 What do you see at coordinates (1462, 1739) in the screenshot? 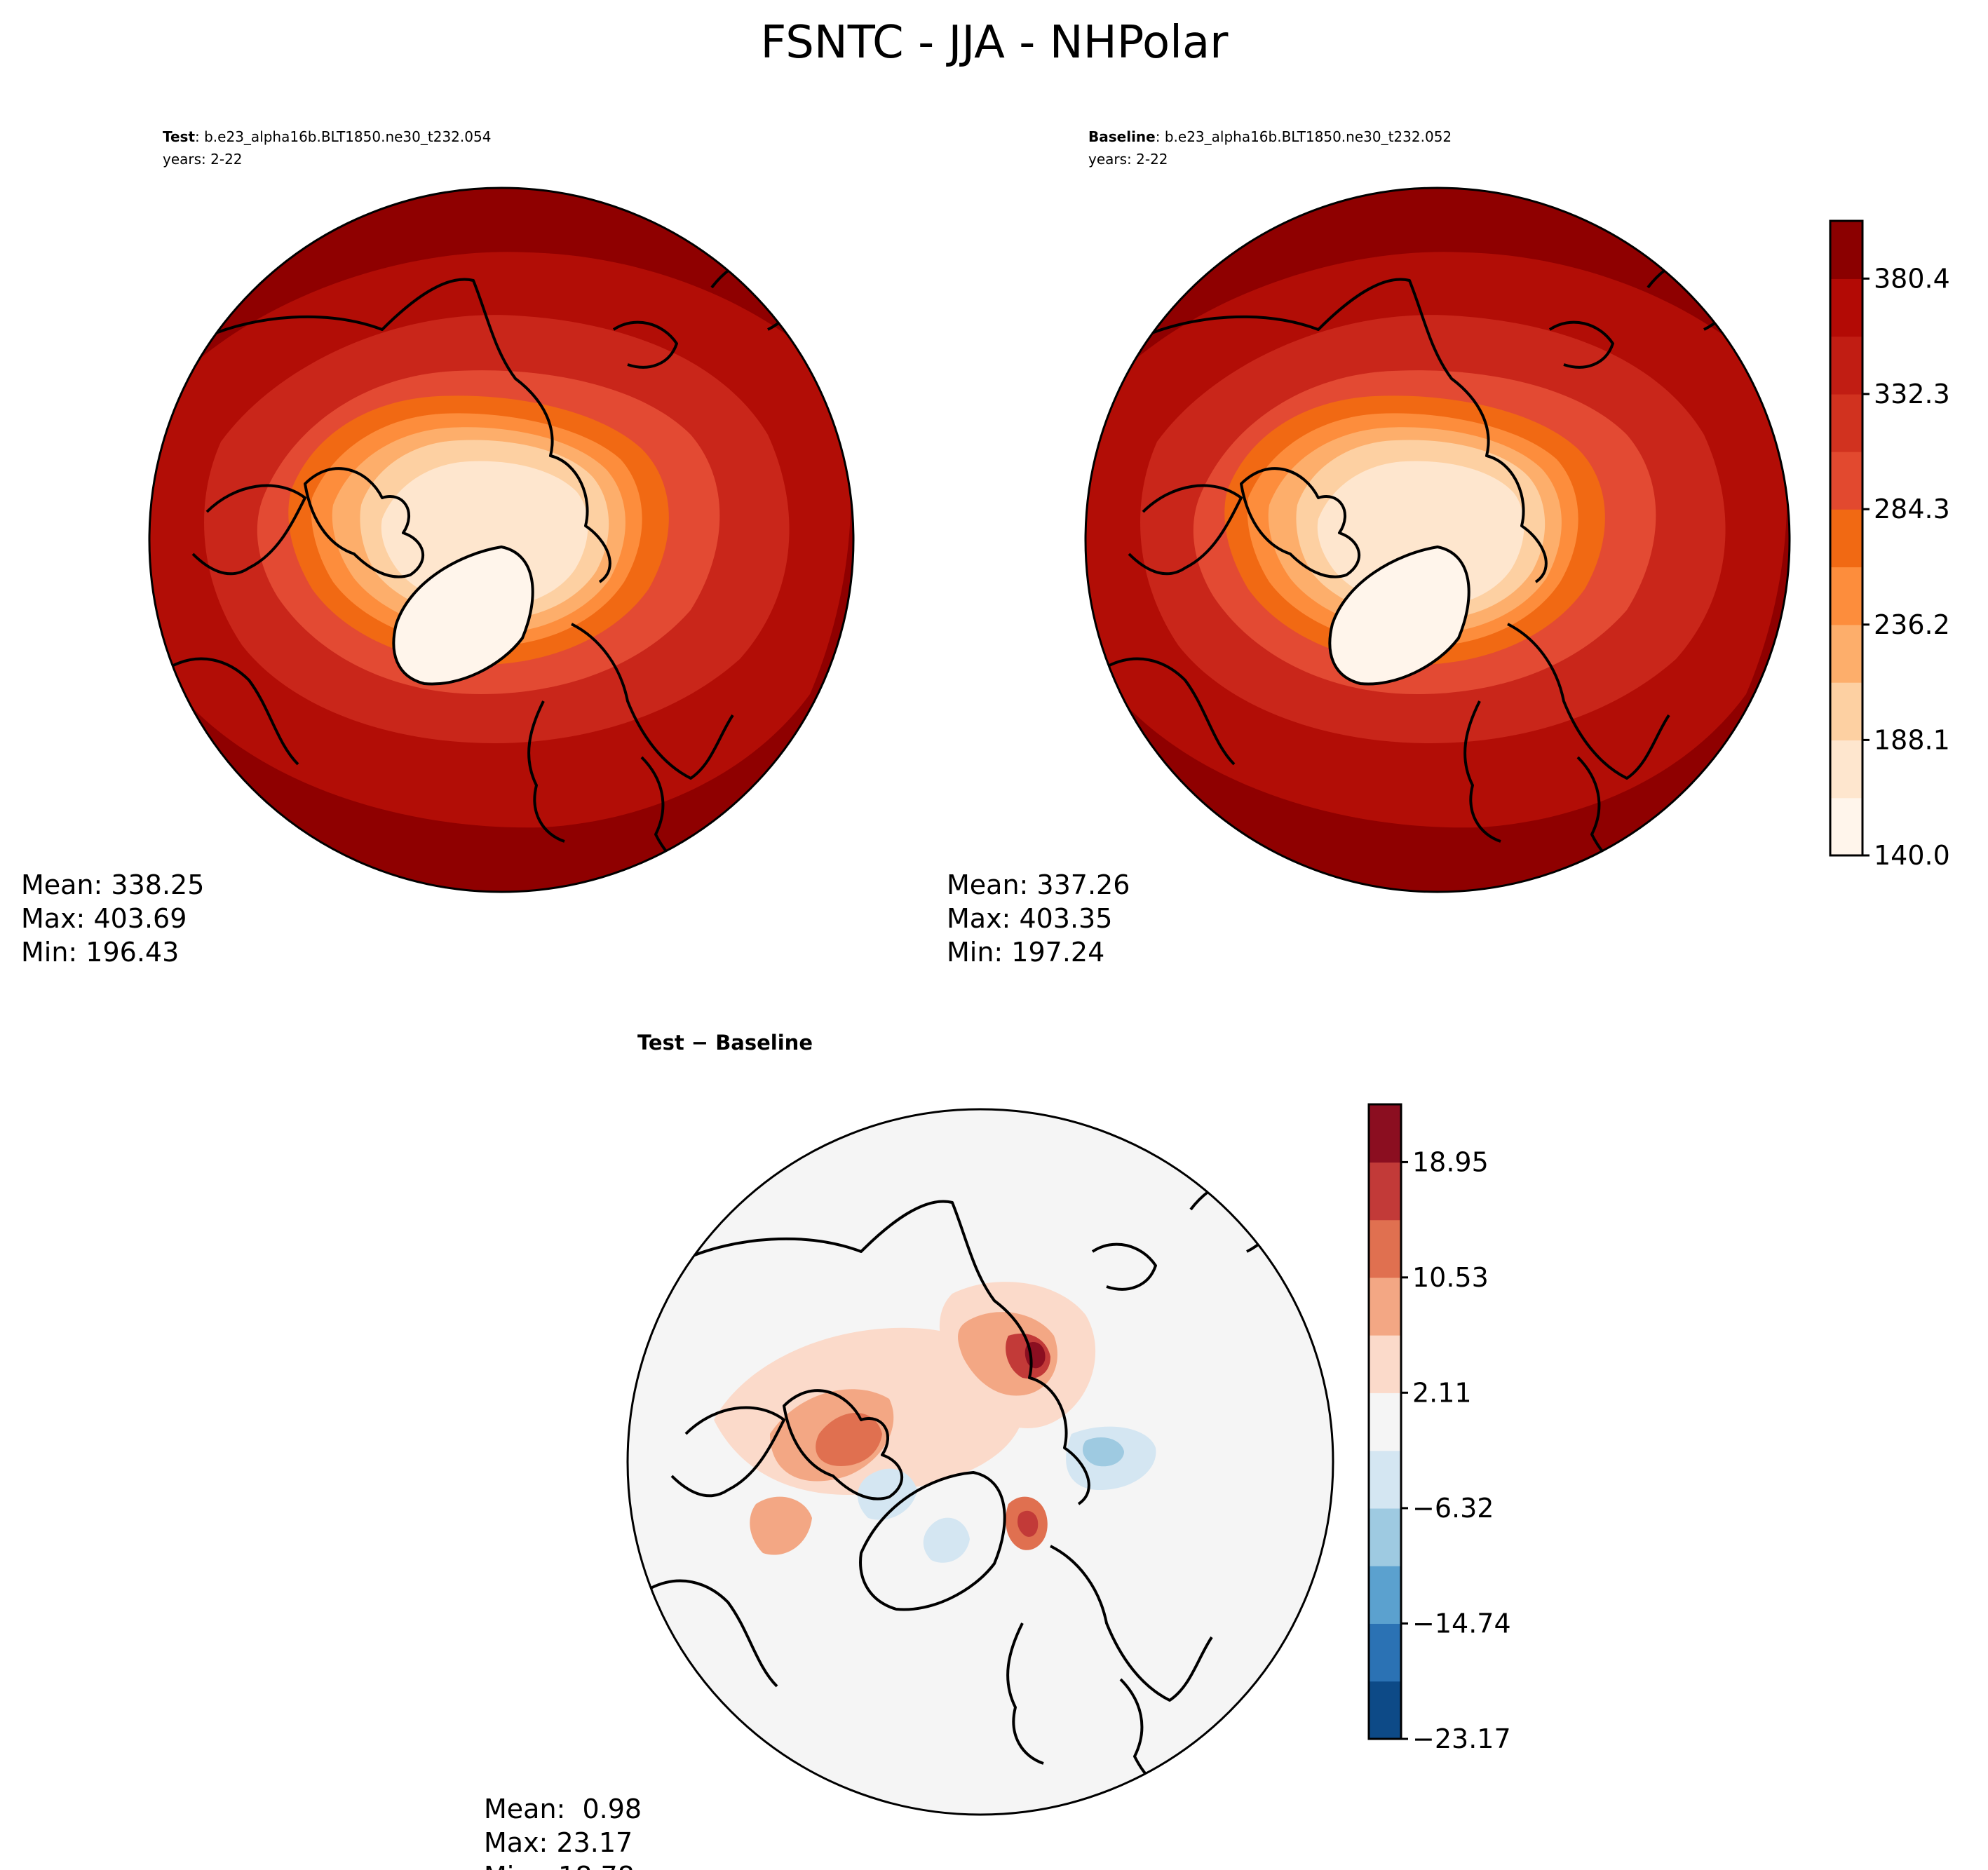
I see `colorbar-difference-tick-label: −23.17` at bounding box center [1462, 1739].